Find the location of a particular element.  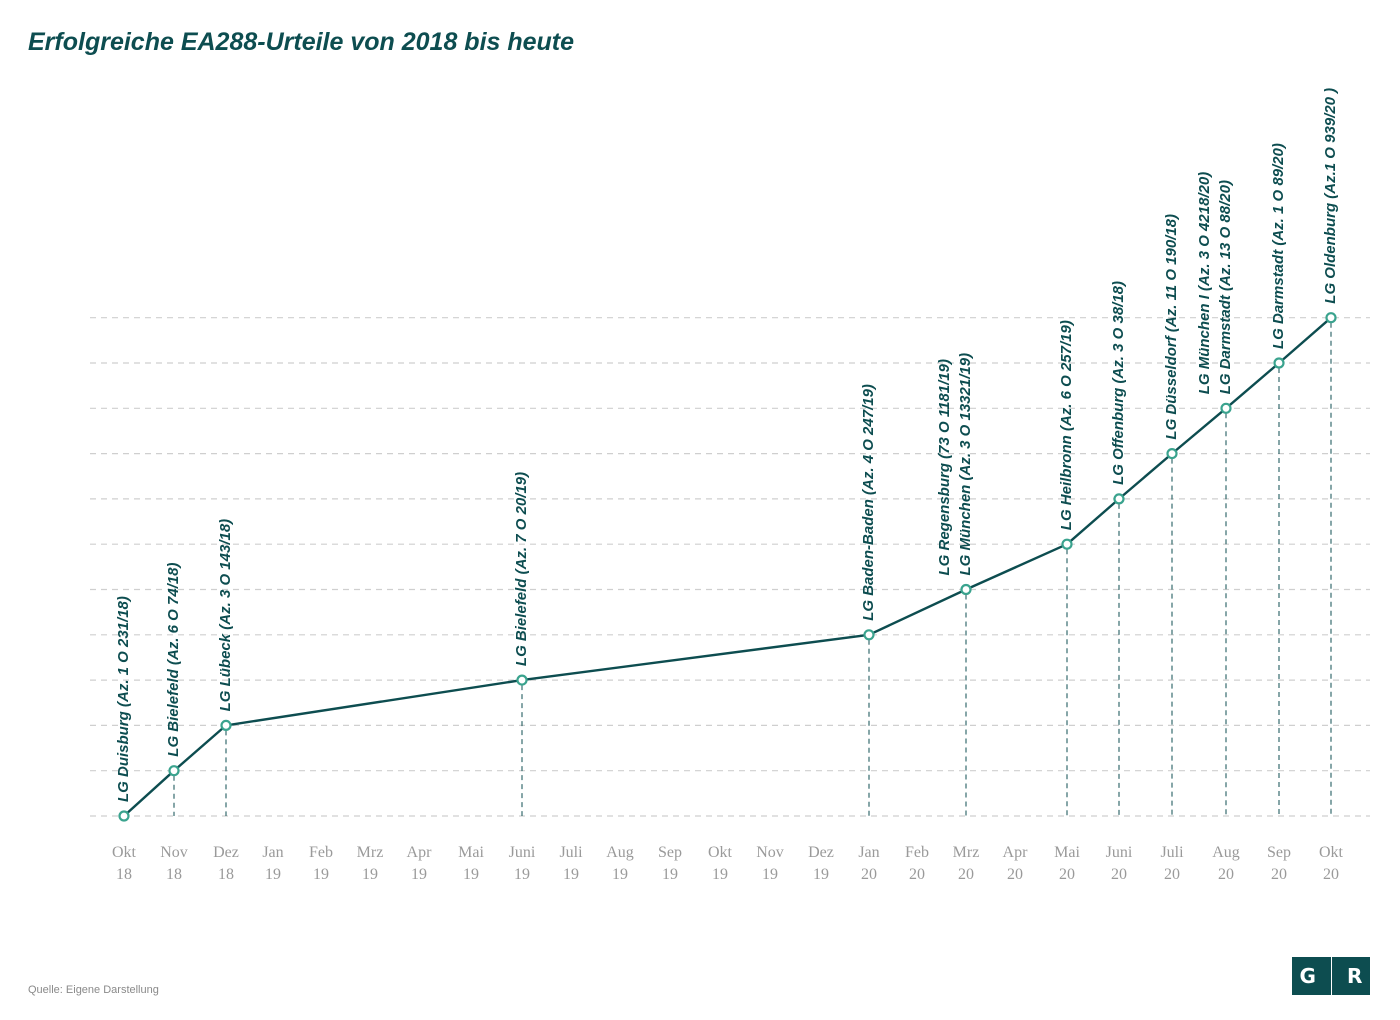

point-label: LG Baden-Baden (Az. 4 O 247/19) is located at coordinates (868, 502).